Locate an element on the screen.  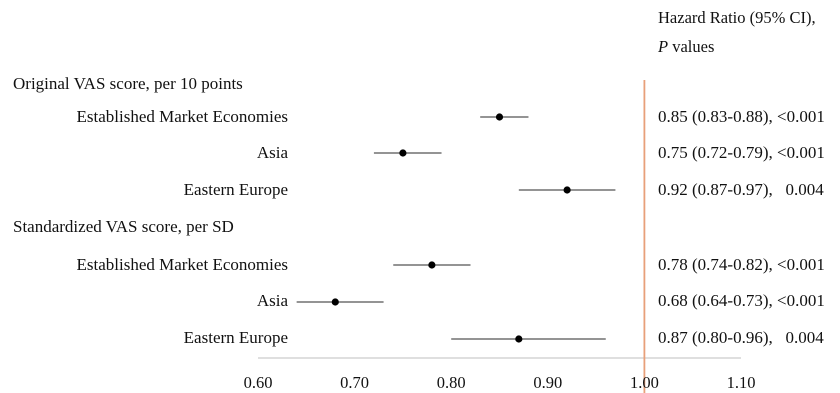
x-tick-label: 0.70 is located at coordinates (354, 382).